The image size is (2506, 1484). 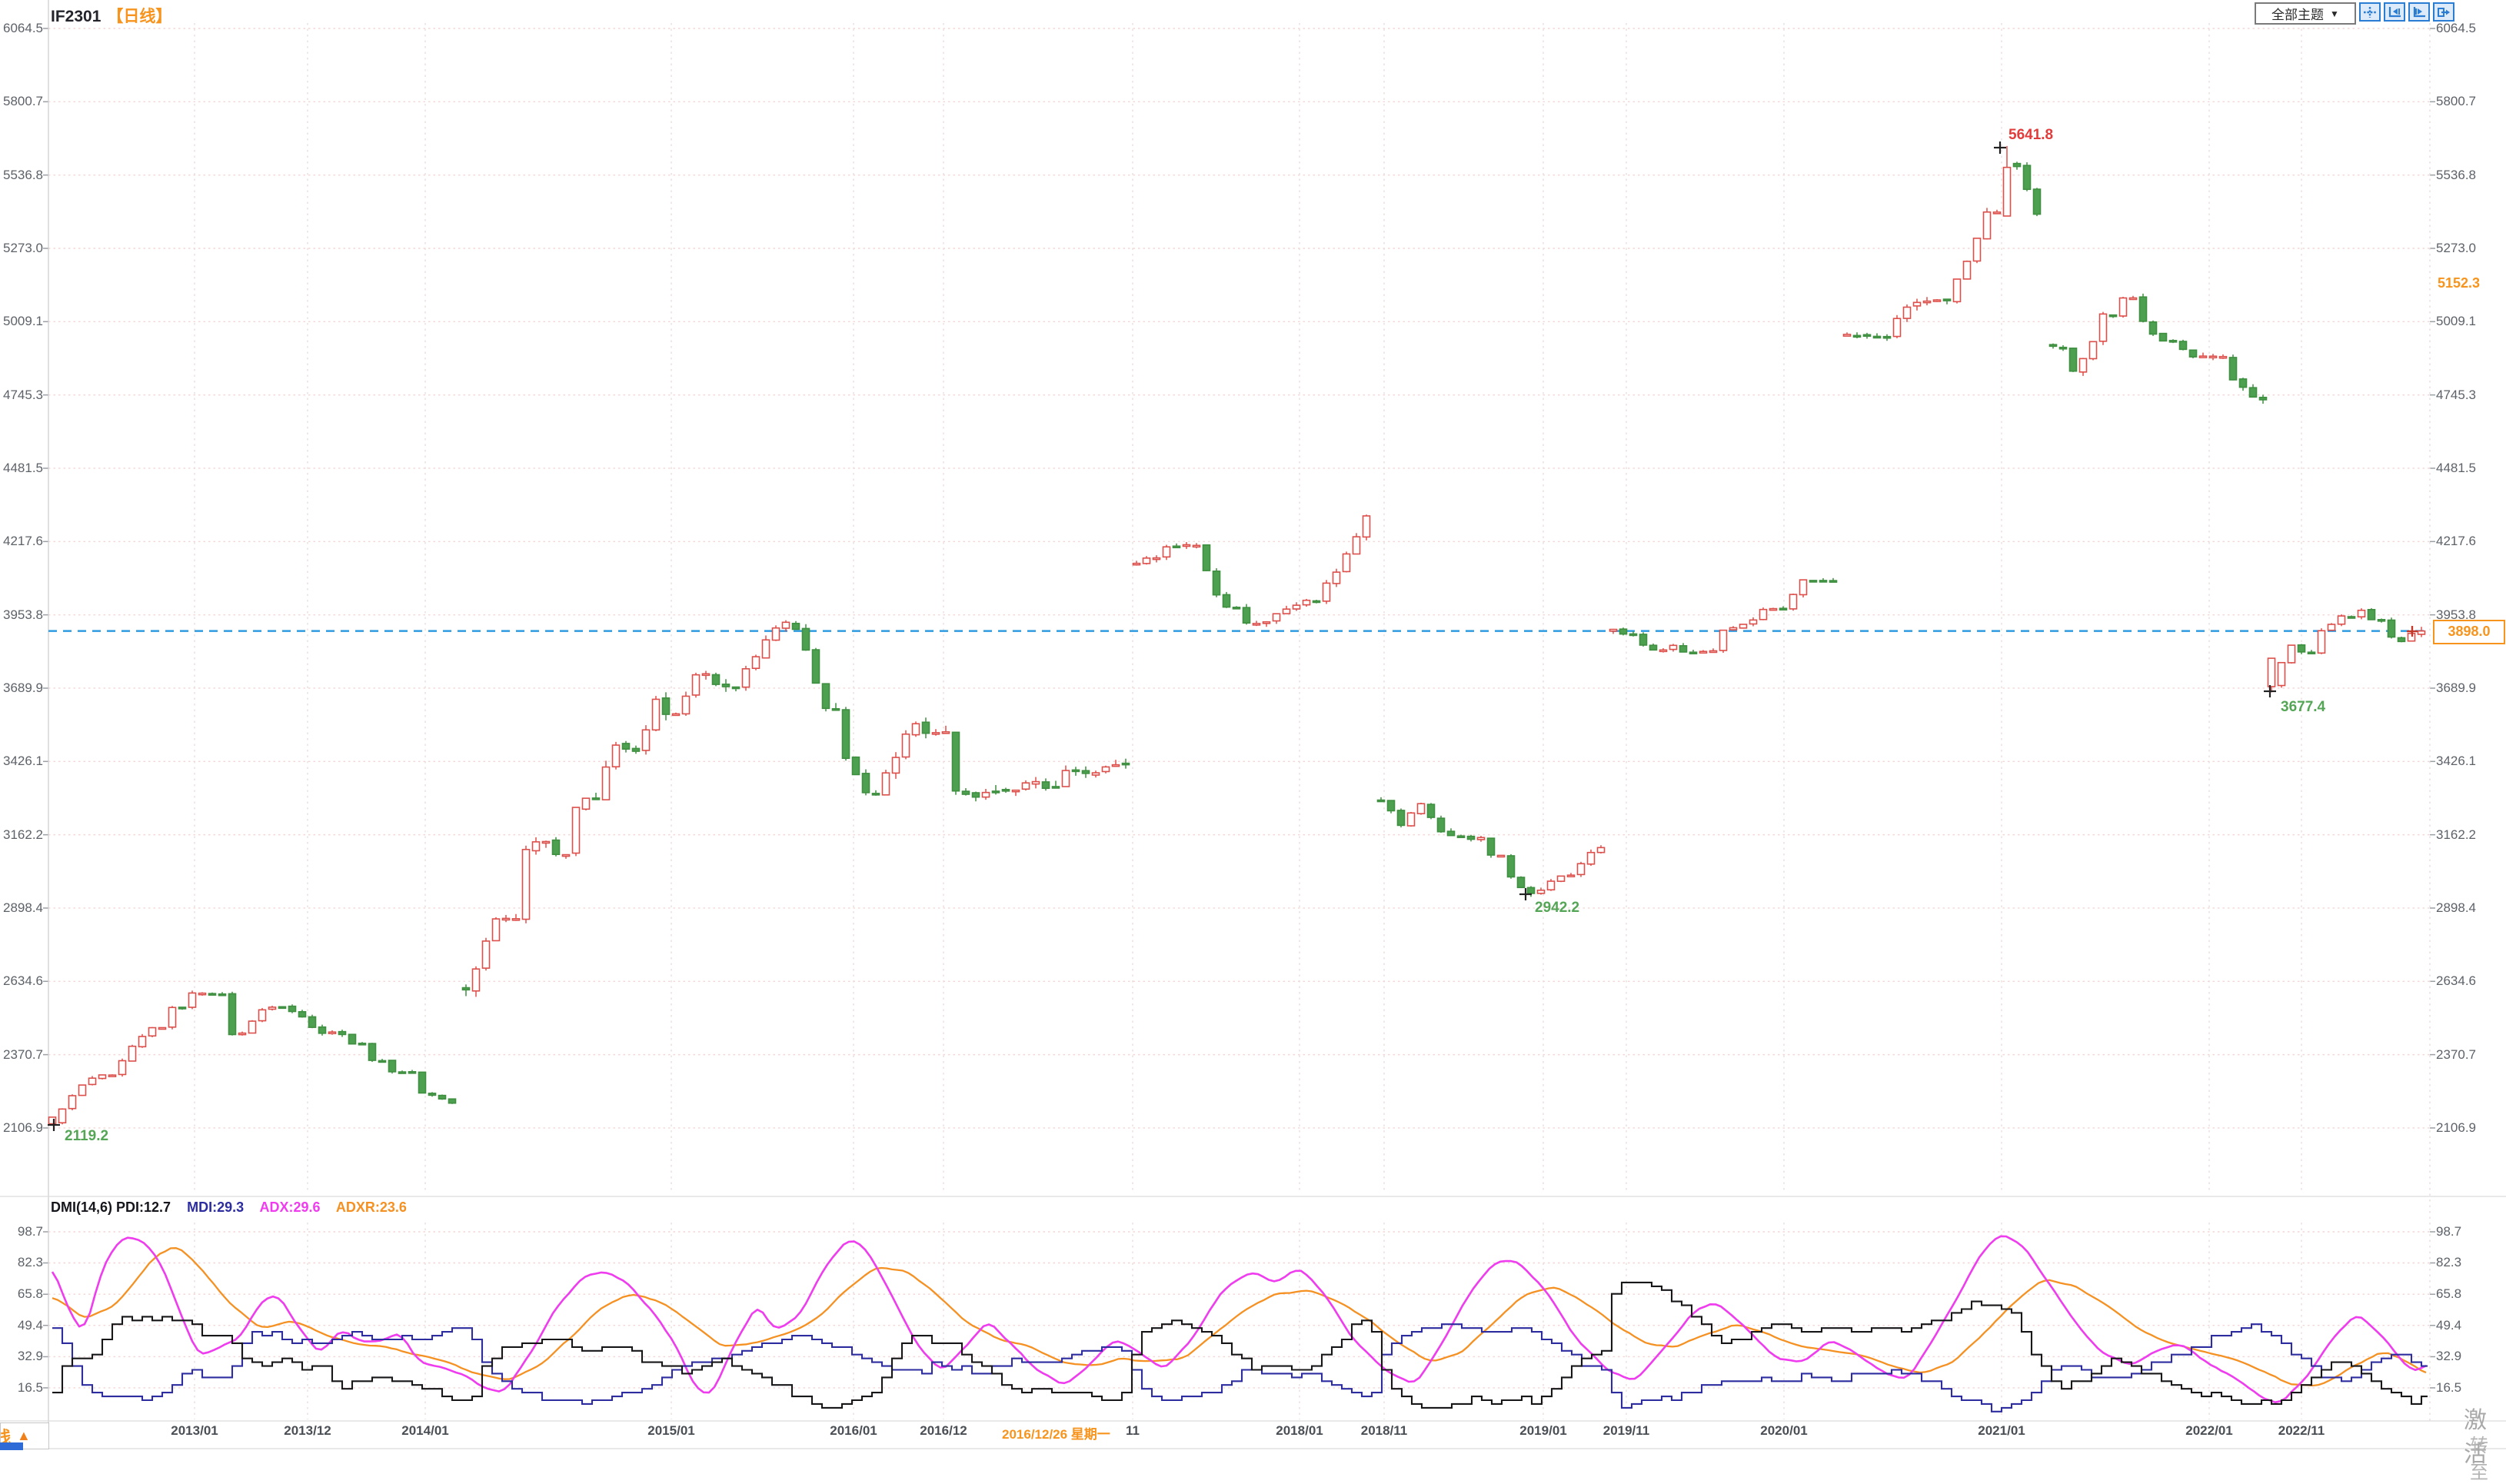 I want to click on date-tick-label: 2021/01, so click(x=2002, y=1431).